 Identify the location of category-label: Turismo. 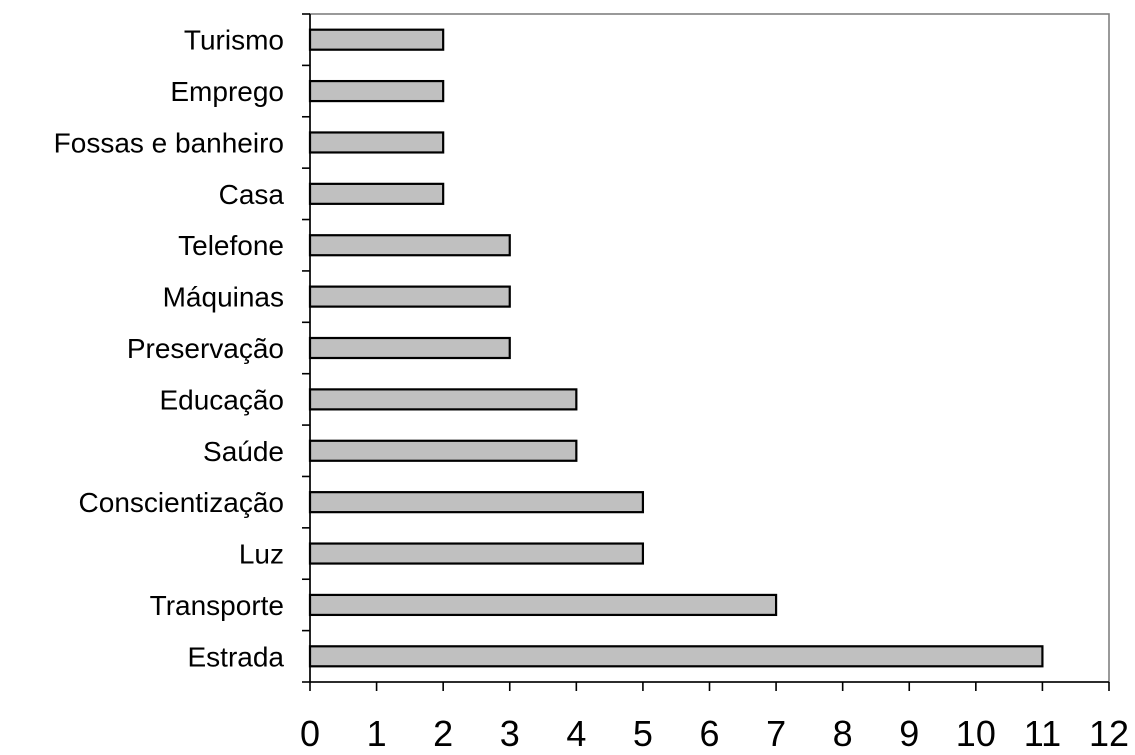
(234, 40).